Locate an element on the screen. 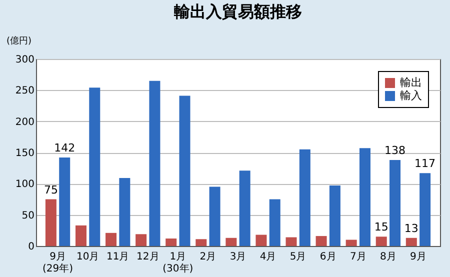 This screenshot has width=450, height=277. y-axis-title: (億円) is located at coordinates (19, 41).